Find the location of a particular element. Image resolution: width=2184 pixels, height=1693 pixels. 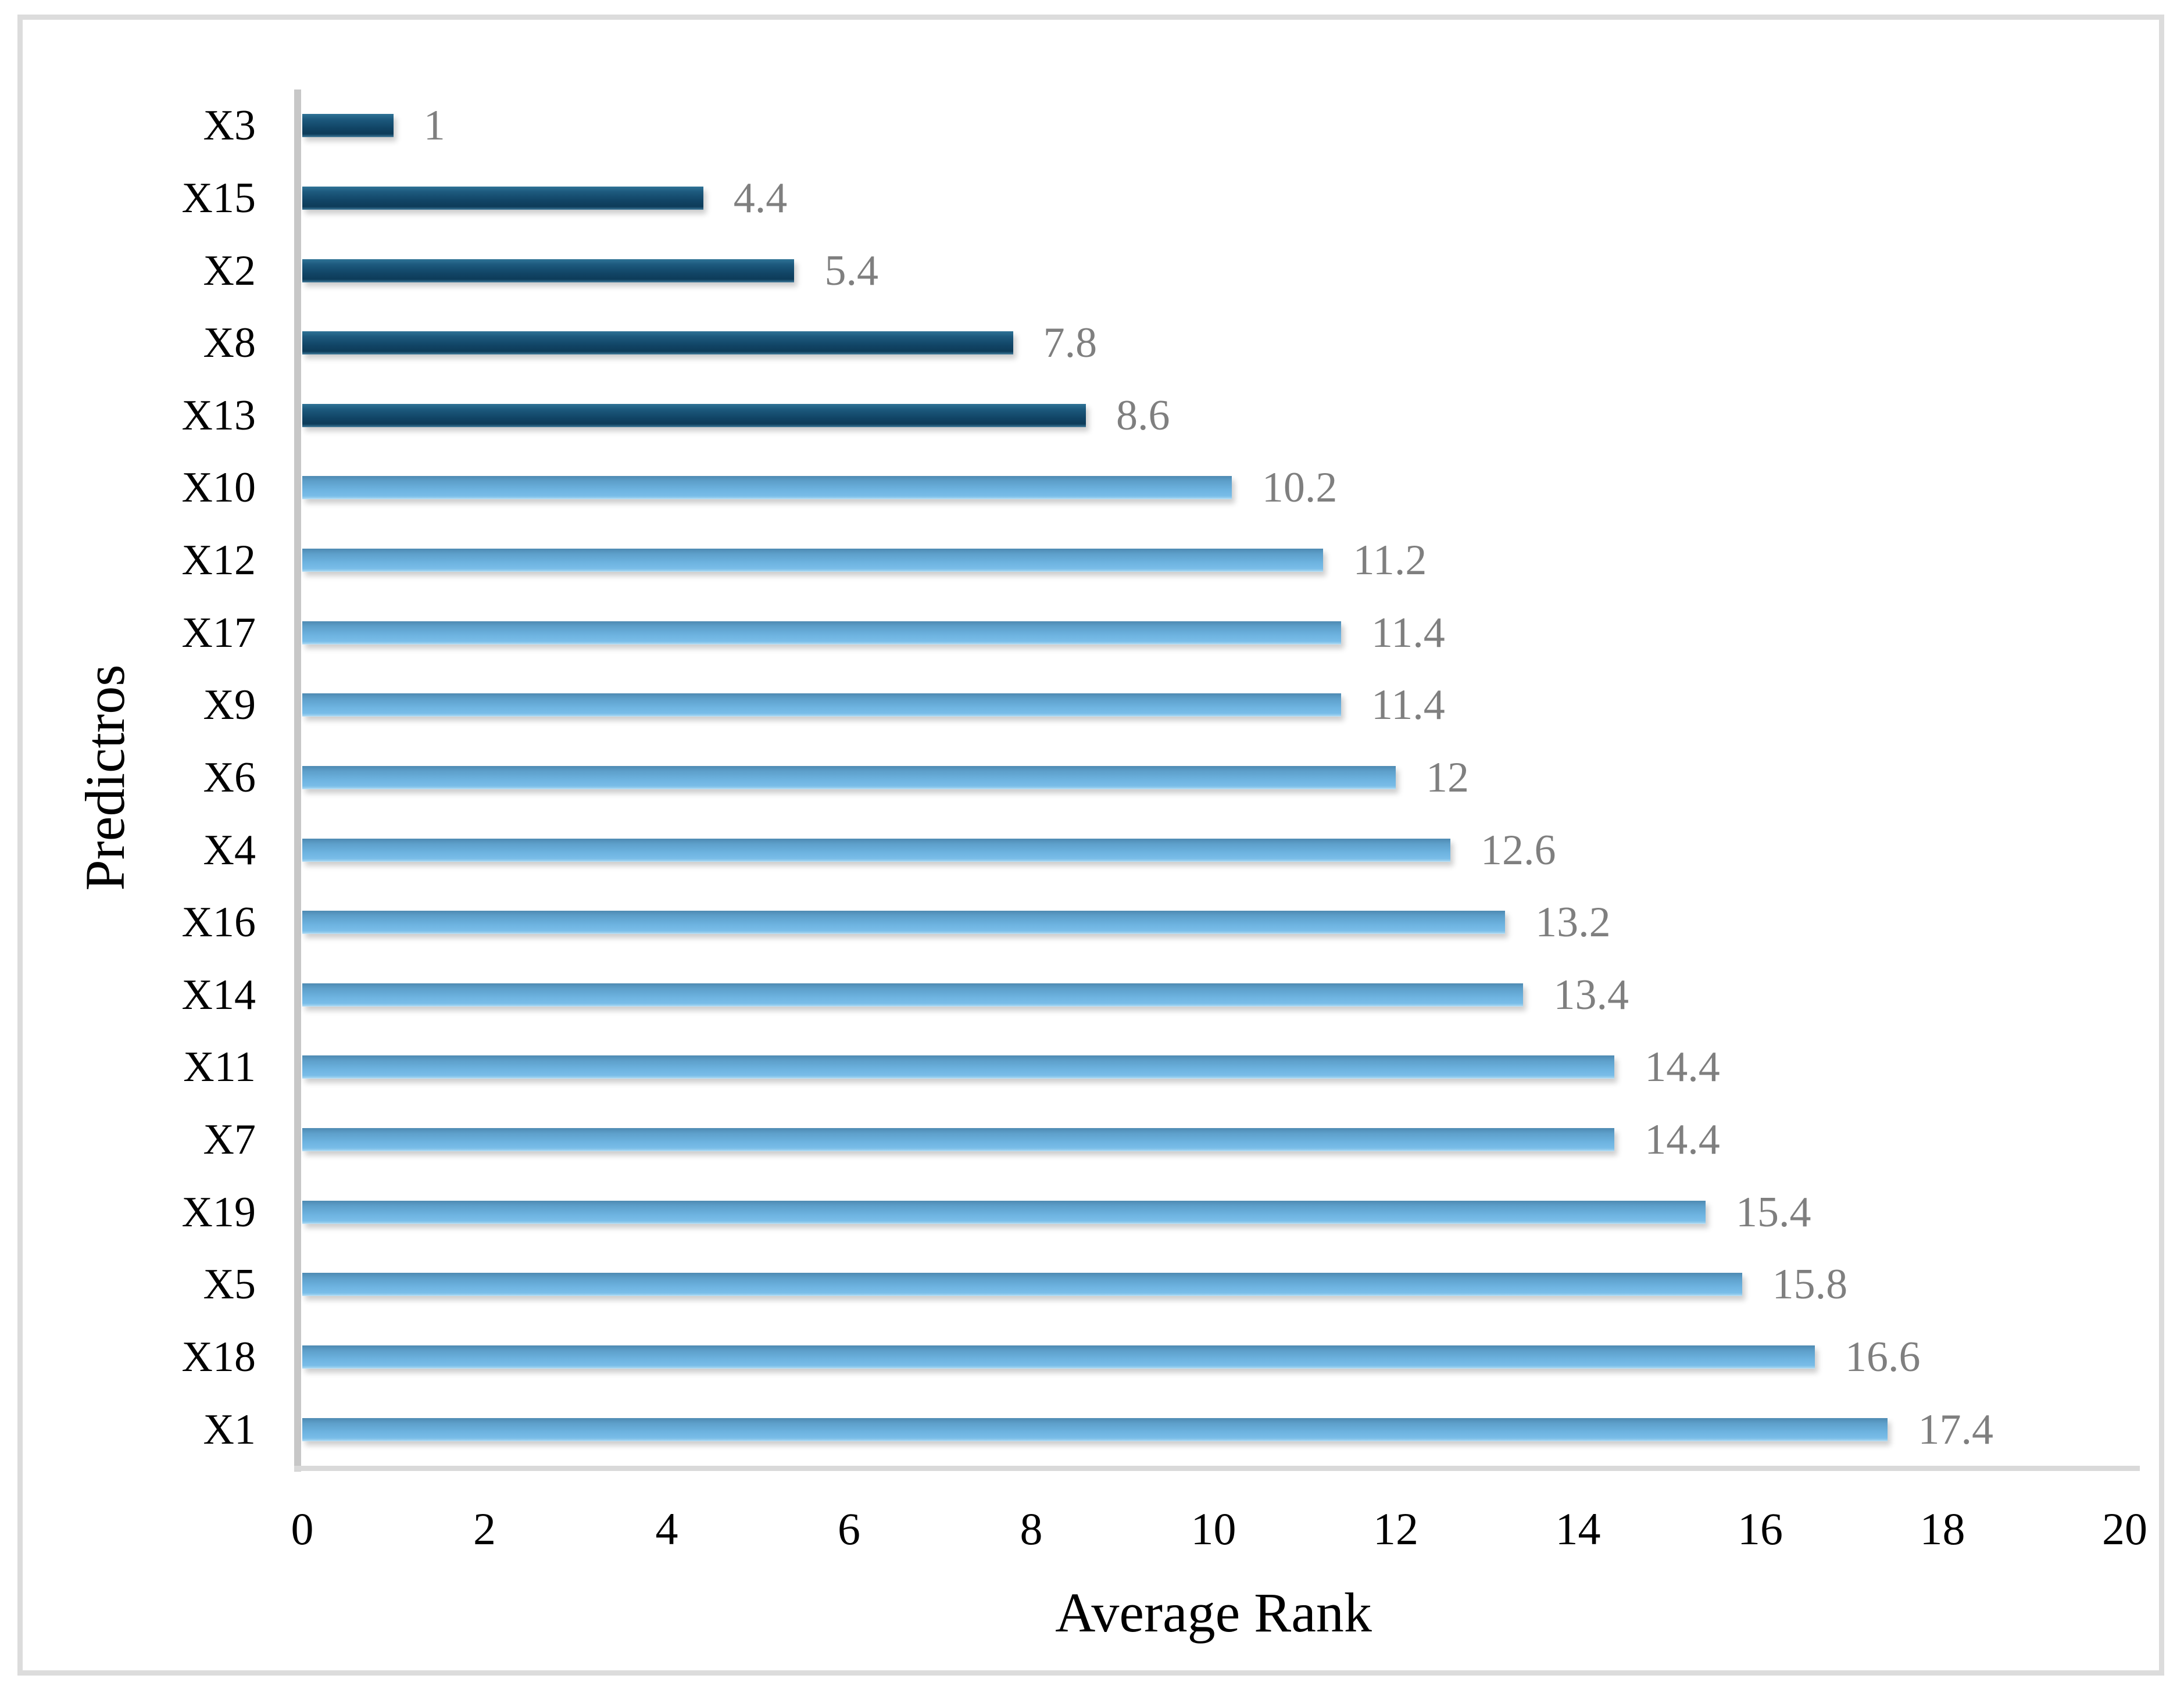

bar-row: X3 1 is located at coordinates (1164, 126).